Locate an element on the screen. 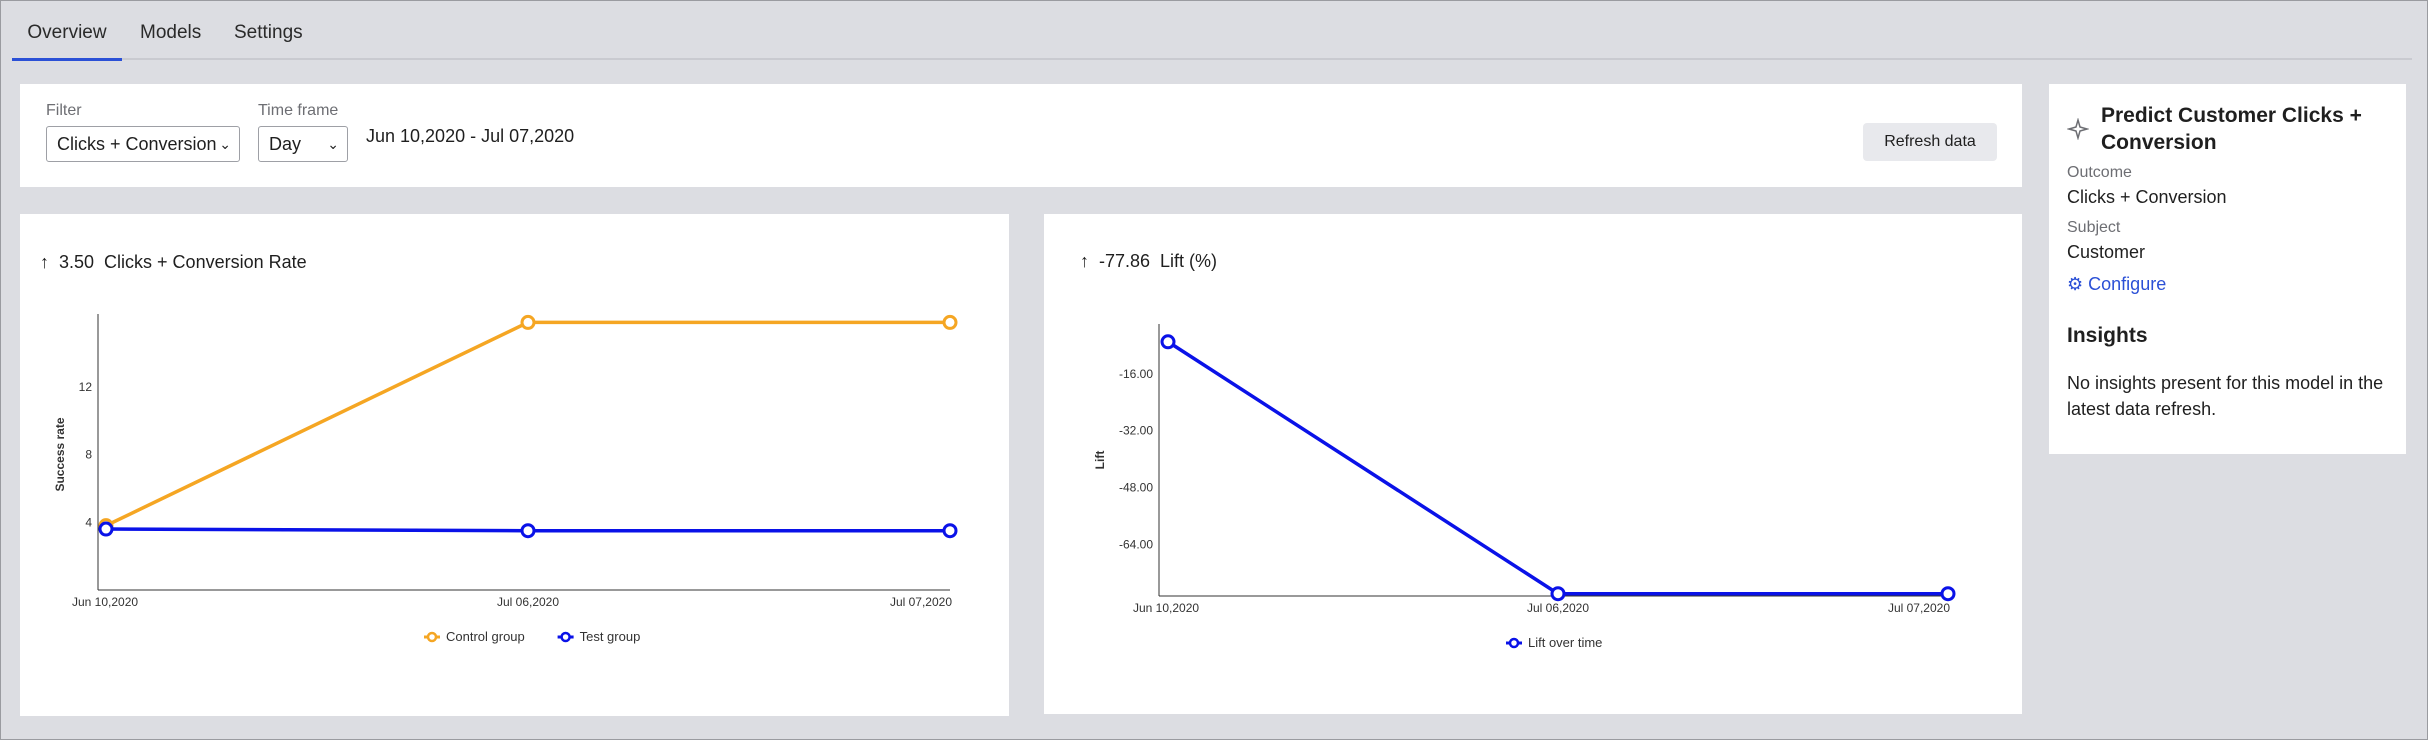  metric-label: Clicks + Conversion Rate is located at coordinates (205, 262).